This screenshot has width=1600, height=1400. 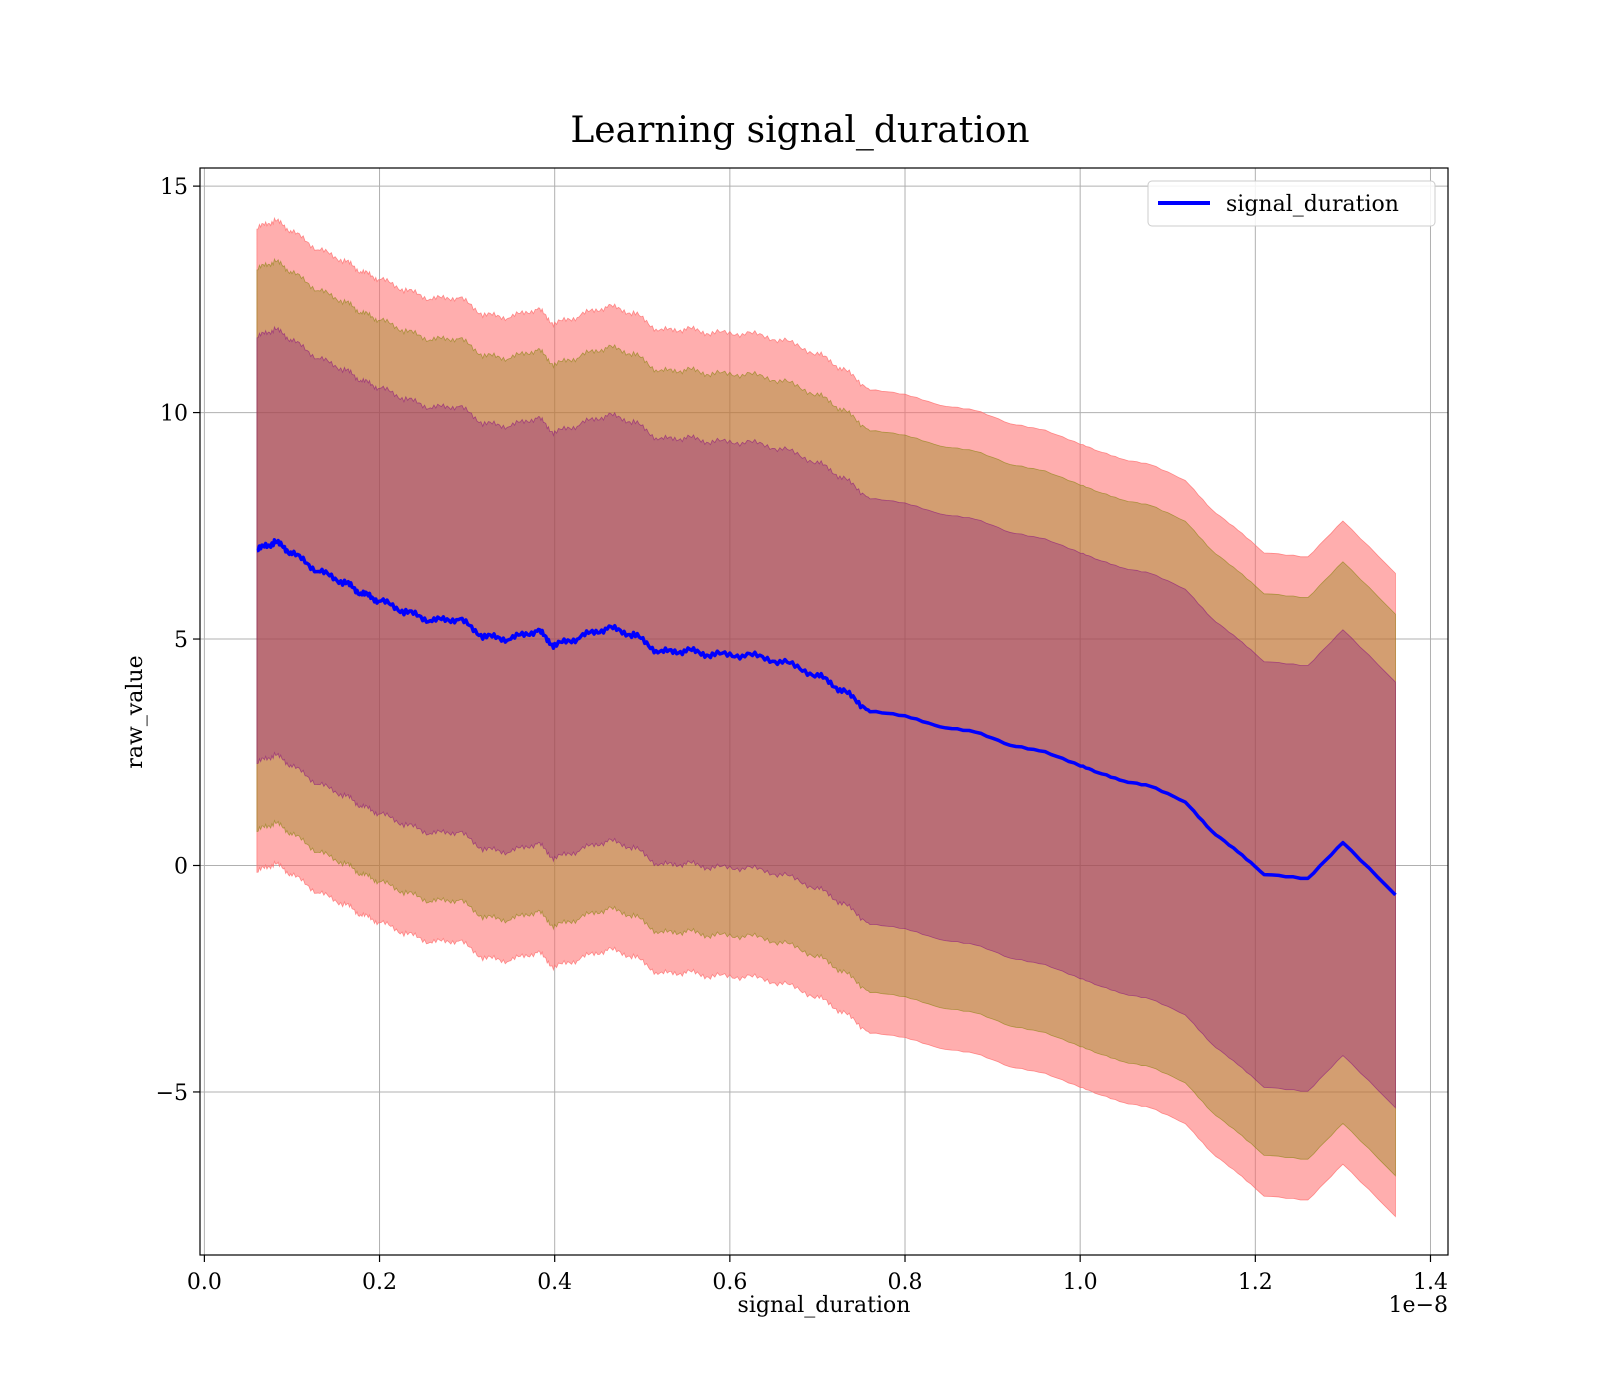 What do you see at coordinates (172, 1093) in the screenshot?
I see `y-tick-label: −5` at bounding box center [172, 1093].